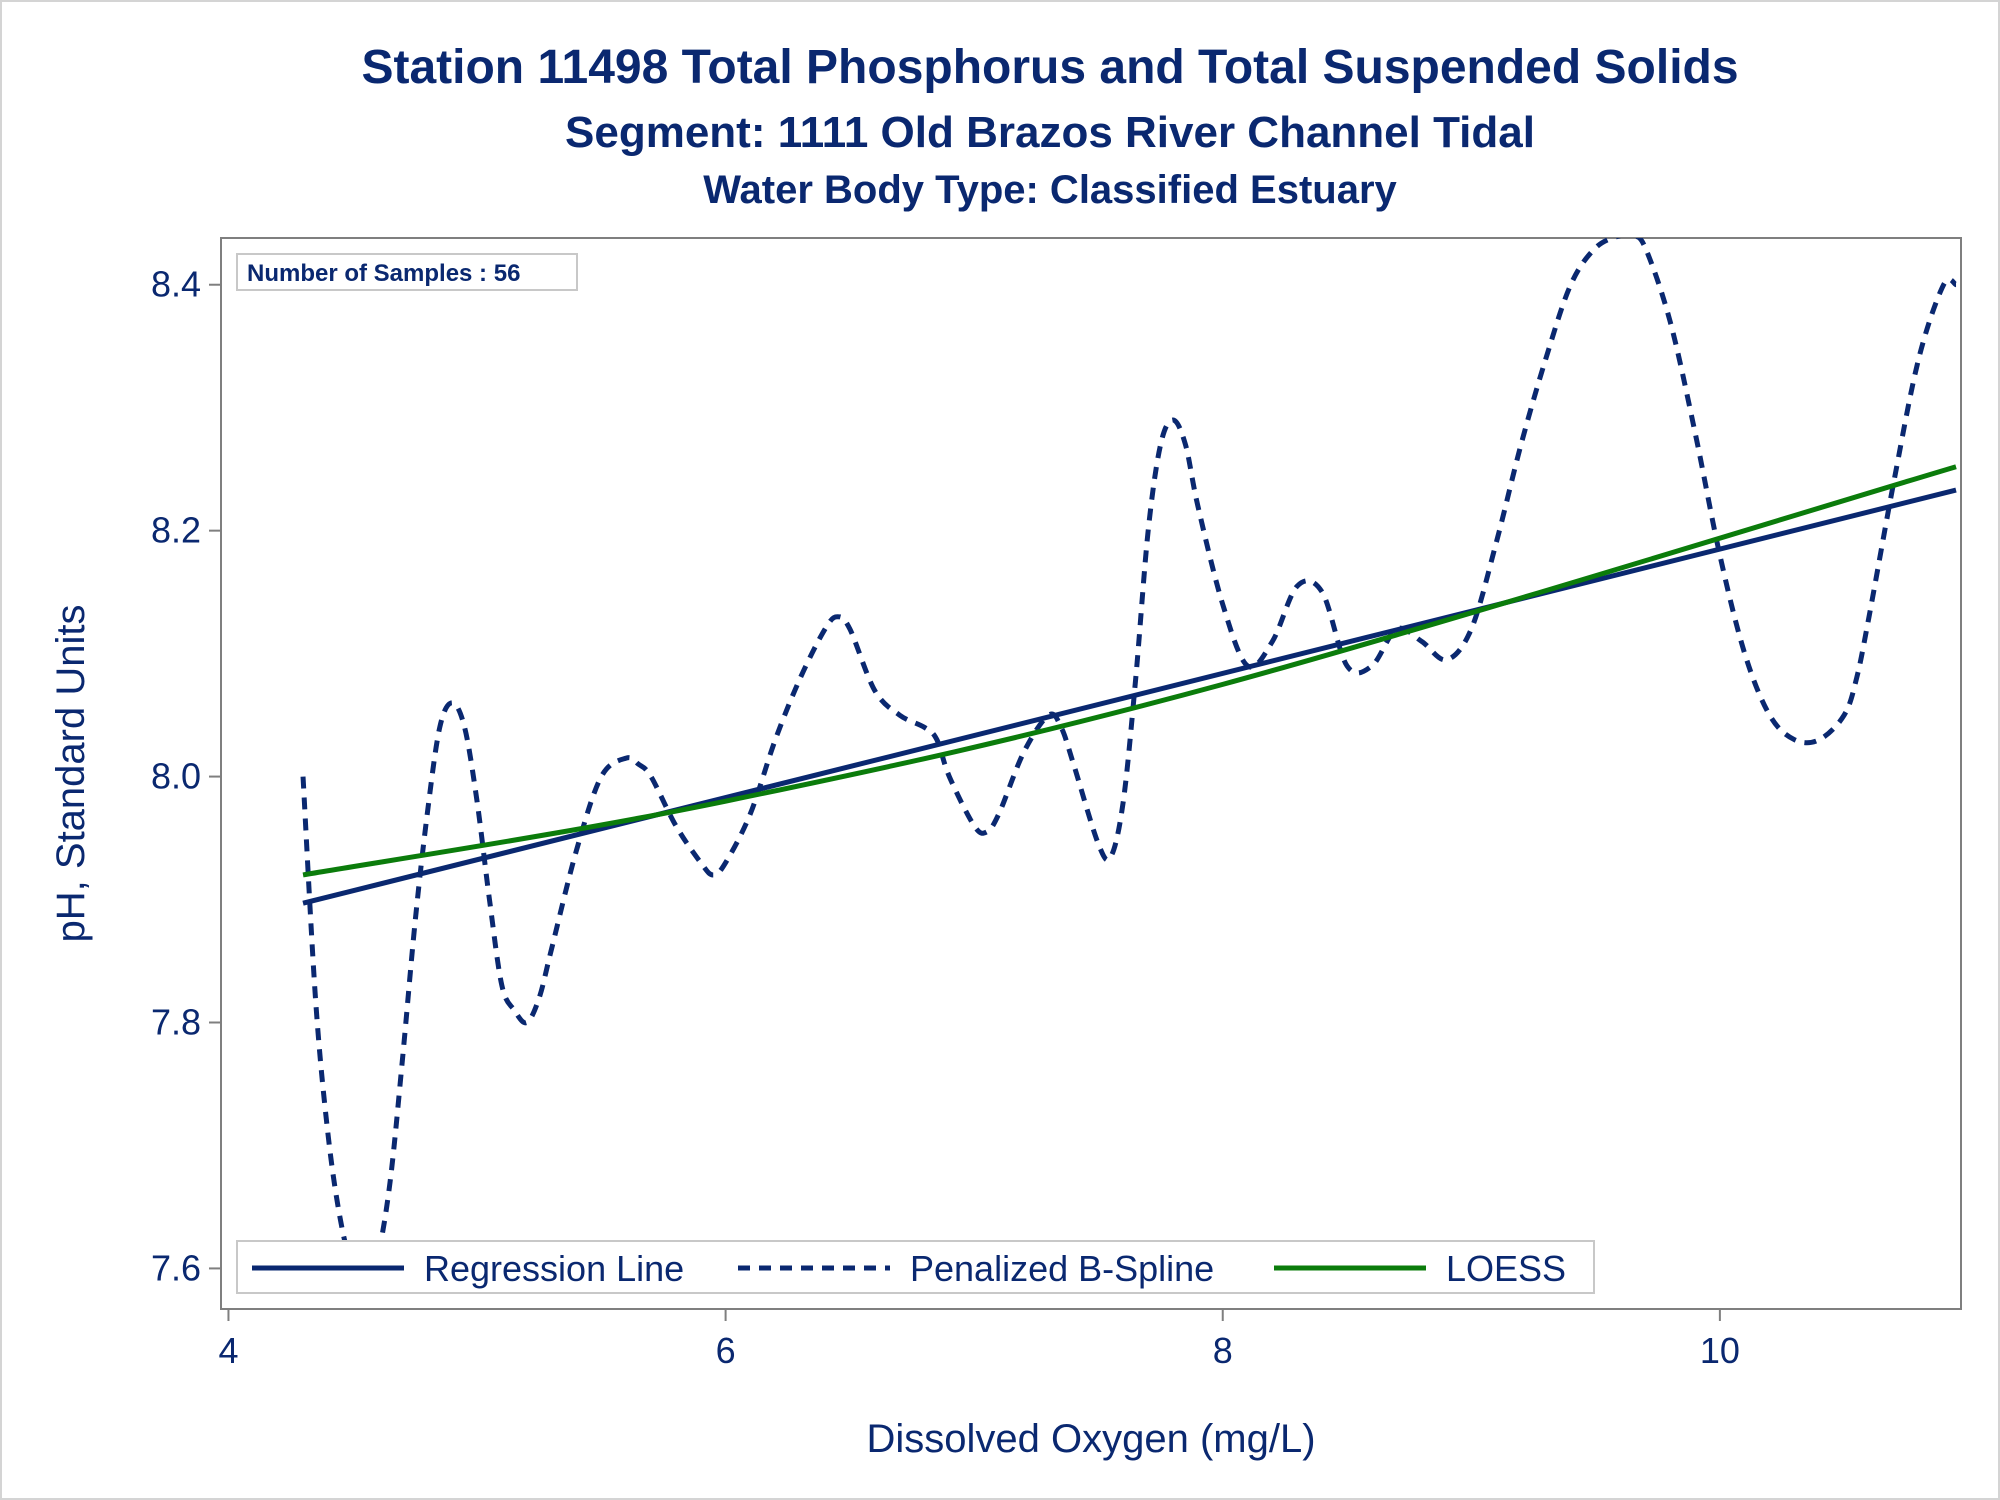  I want to click on inset-box, so click(407, 272).